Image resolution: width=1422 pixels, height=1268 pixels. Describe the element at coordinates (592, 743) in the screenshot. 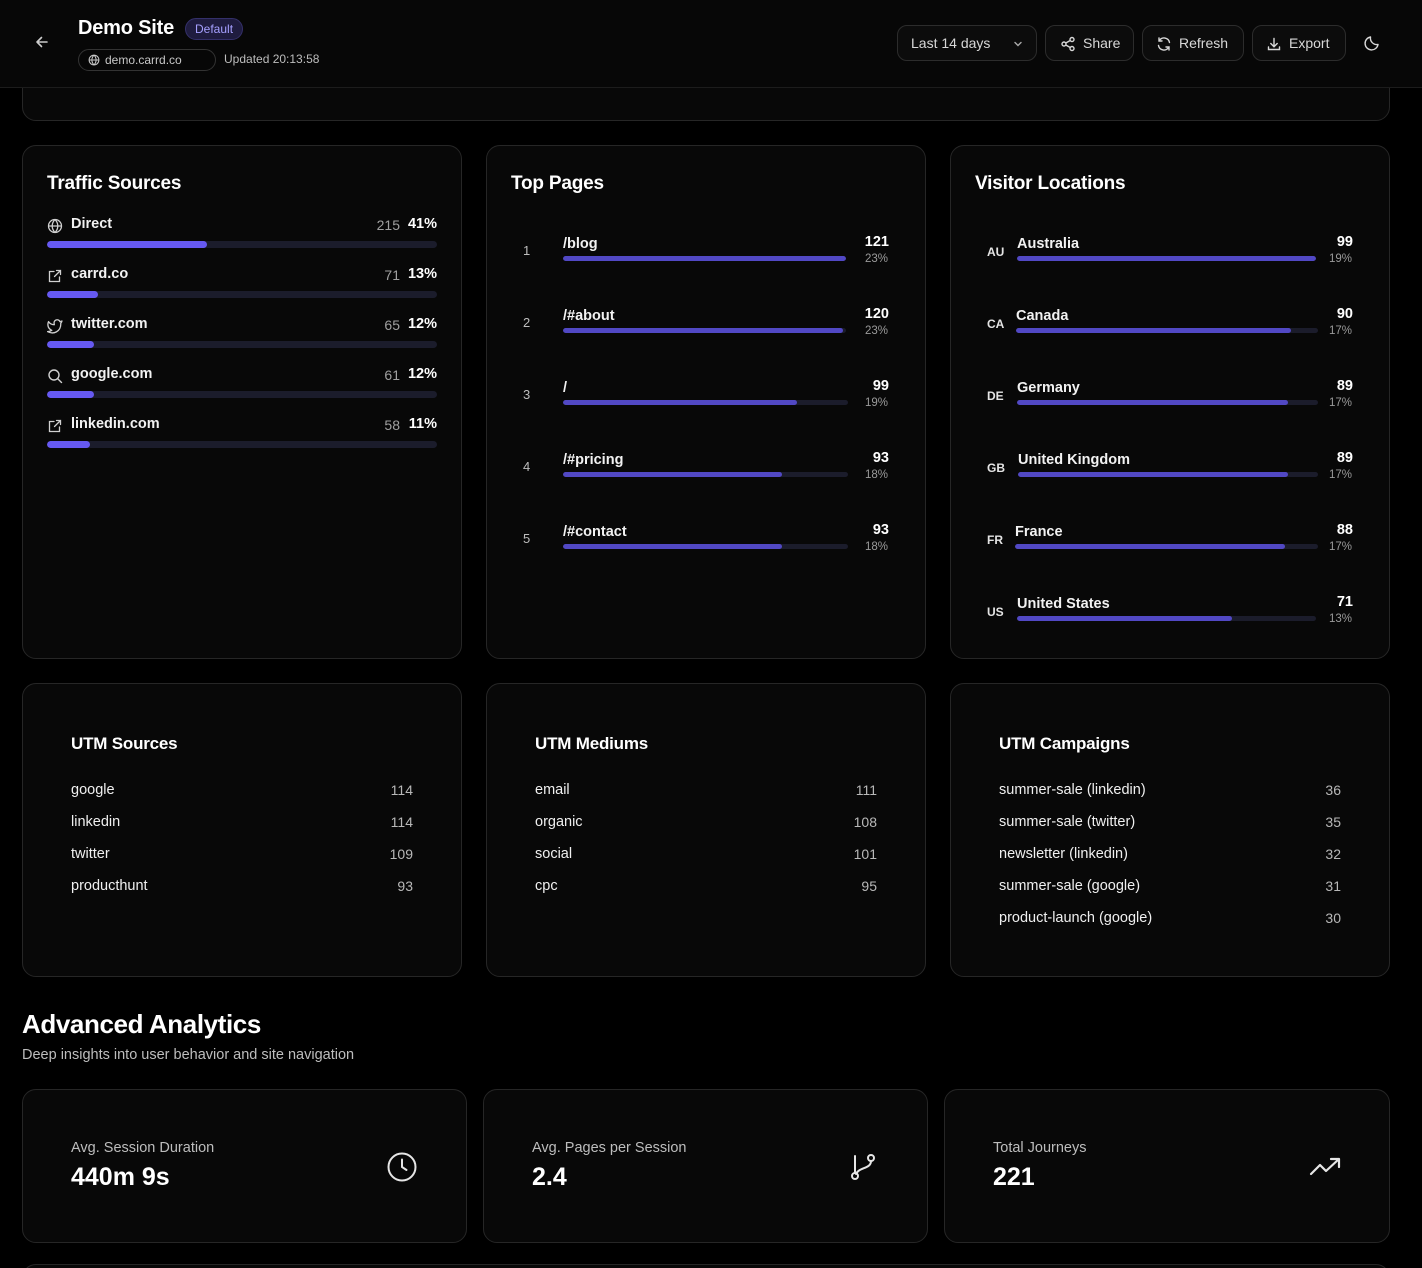

I see `utm-mediums-title: UTM Mediums` at that location.